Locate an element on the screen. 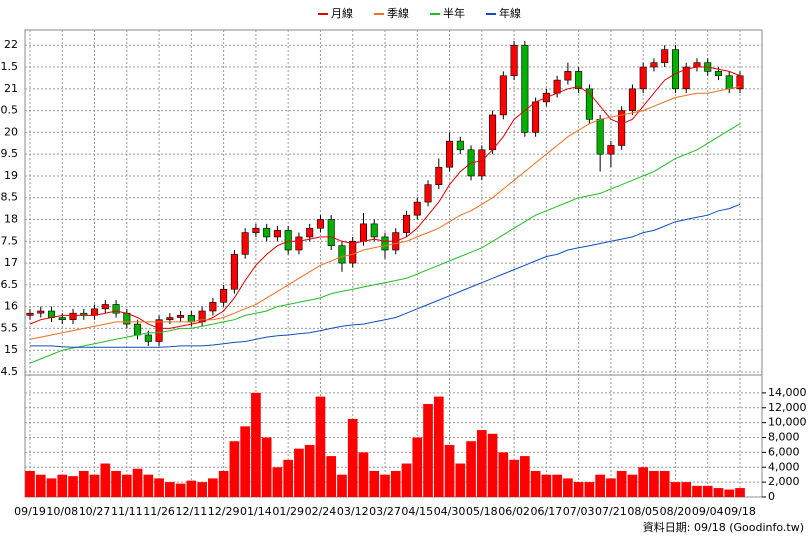 The image size is (808, 540). x-tick-label: 09/19 is located at coordinates (30, 511).